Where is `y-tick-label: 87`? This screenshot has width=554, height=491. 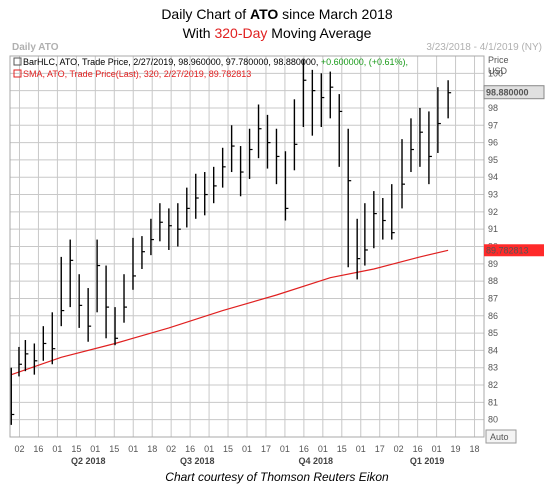 y-tick-label: 87 is located at coordinates (493, 298).